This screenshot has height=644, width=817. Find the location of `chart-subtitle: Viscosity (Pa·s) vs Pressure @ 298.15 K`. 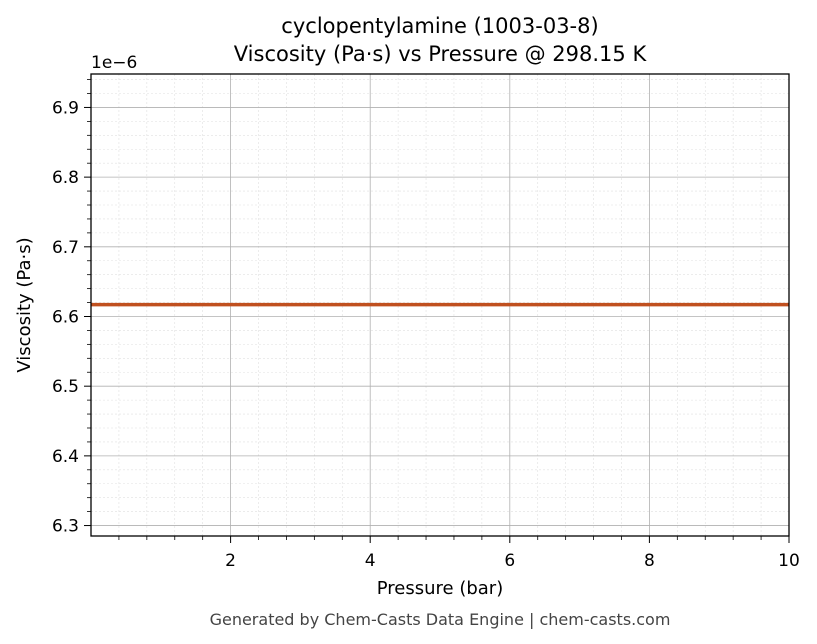

chart-subtitle: Viscosity (Pa·s) vs Pressure @ 298.15 K is located at coordinates (441, 54).